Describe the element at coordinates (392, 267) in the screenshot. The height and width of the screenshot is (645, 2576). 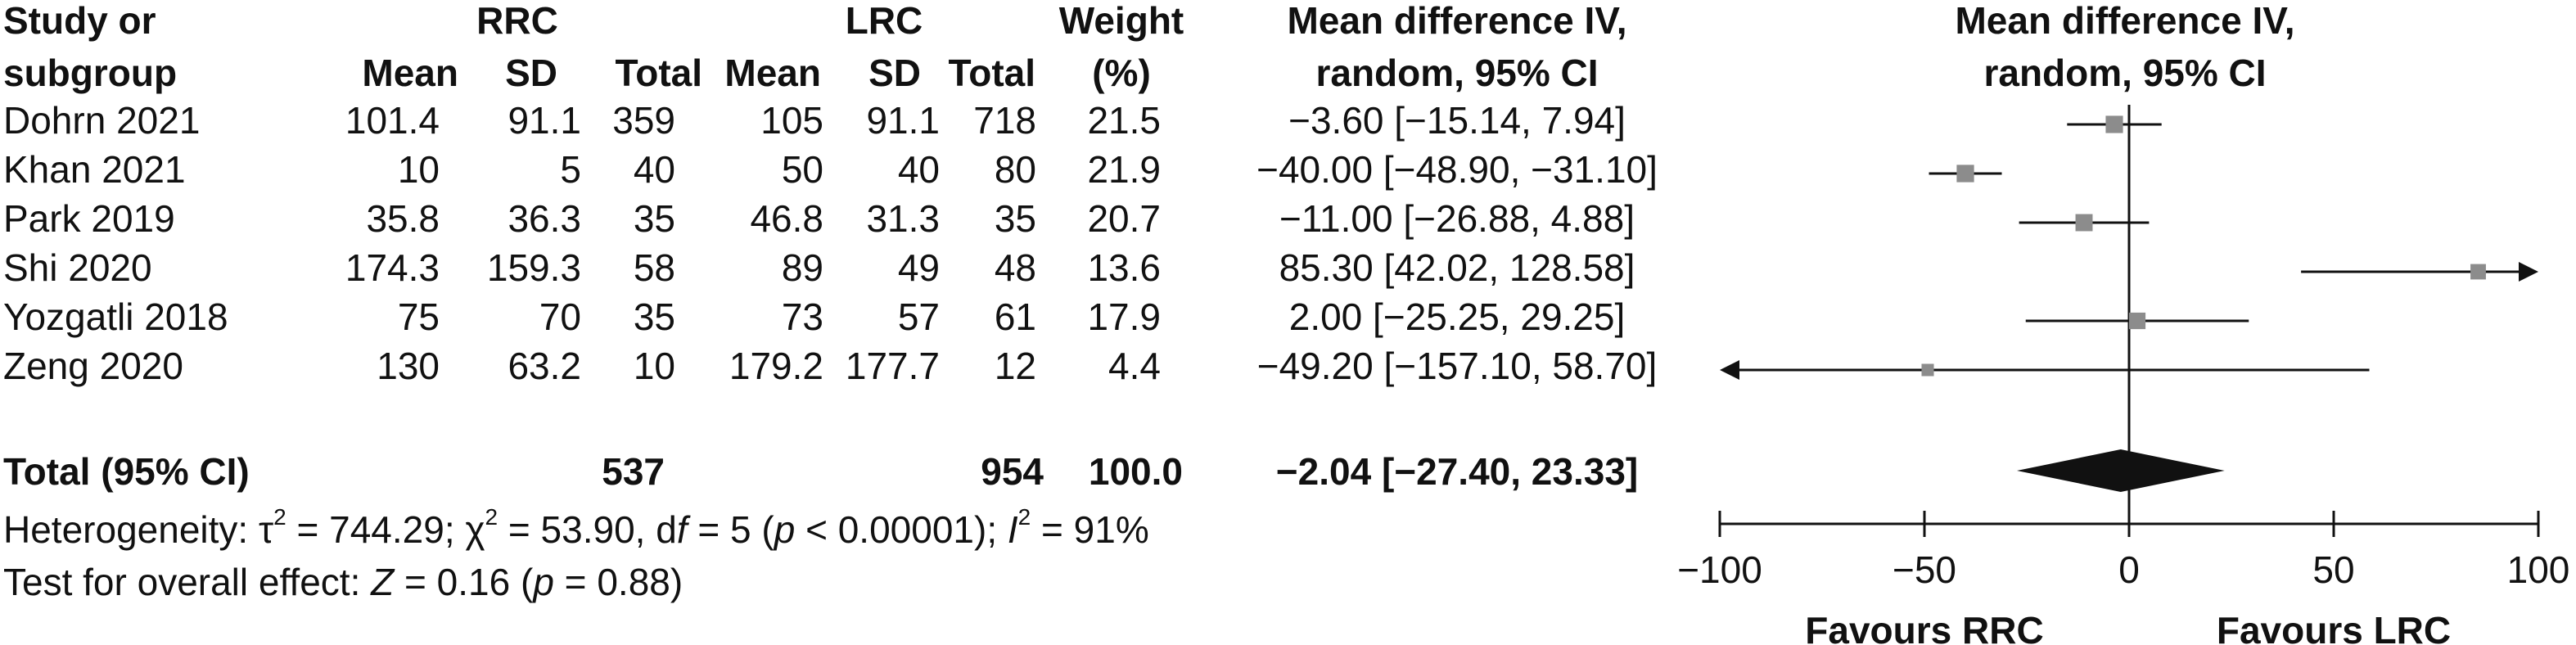
I see `rrc-mean: 174.3` at that location.